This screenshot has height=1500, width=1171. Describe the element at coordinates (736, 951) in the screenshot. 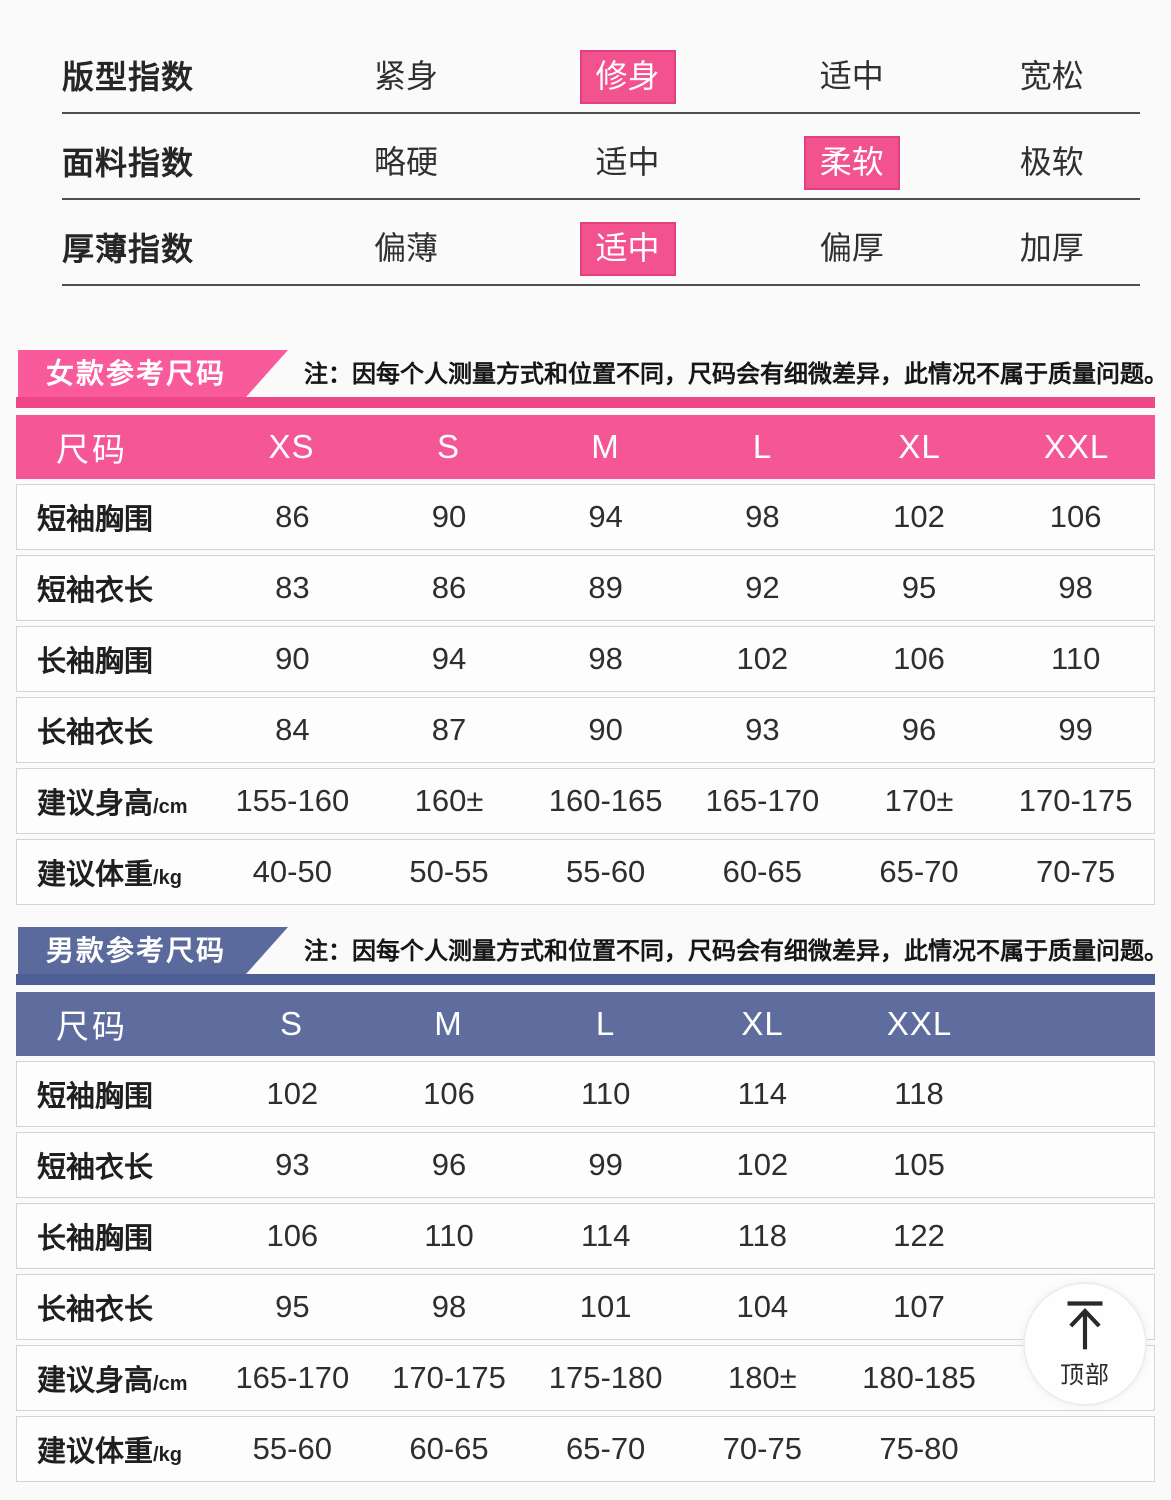

I see `men-section-note: 注：因每个人测量方式和位置不同，尺码会有细微差异，此情况不属于质量问题。` at that location.